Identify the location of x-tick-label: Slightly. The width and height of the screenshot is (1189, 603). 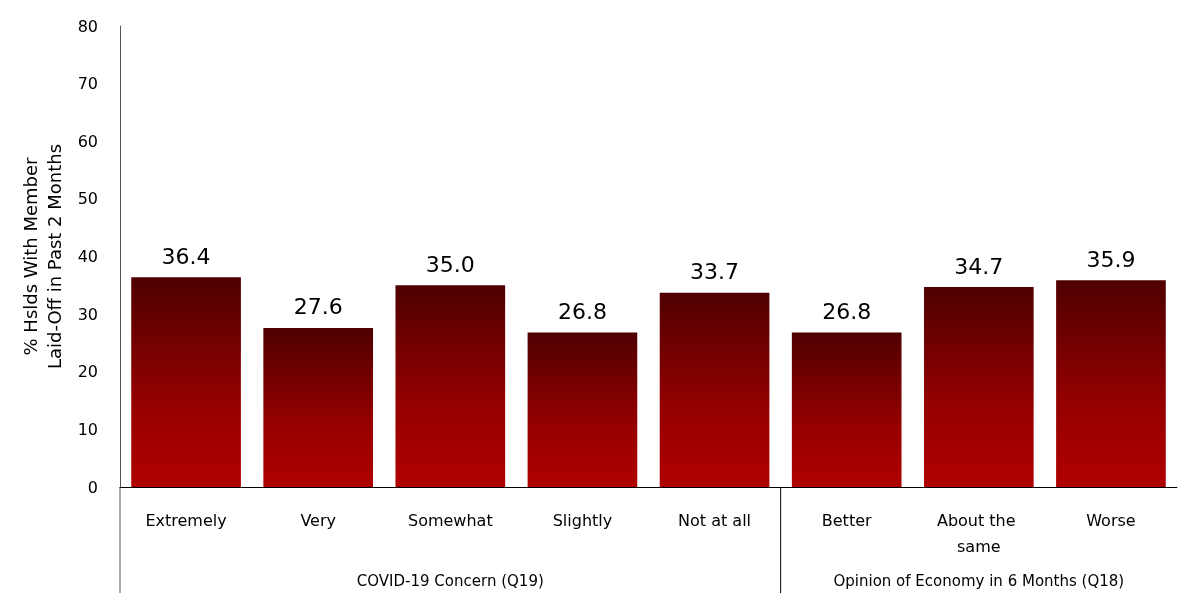
(582, 520).